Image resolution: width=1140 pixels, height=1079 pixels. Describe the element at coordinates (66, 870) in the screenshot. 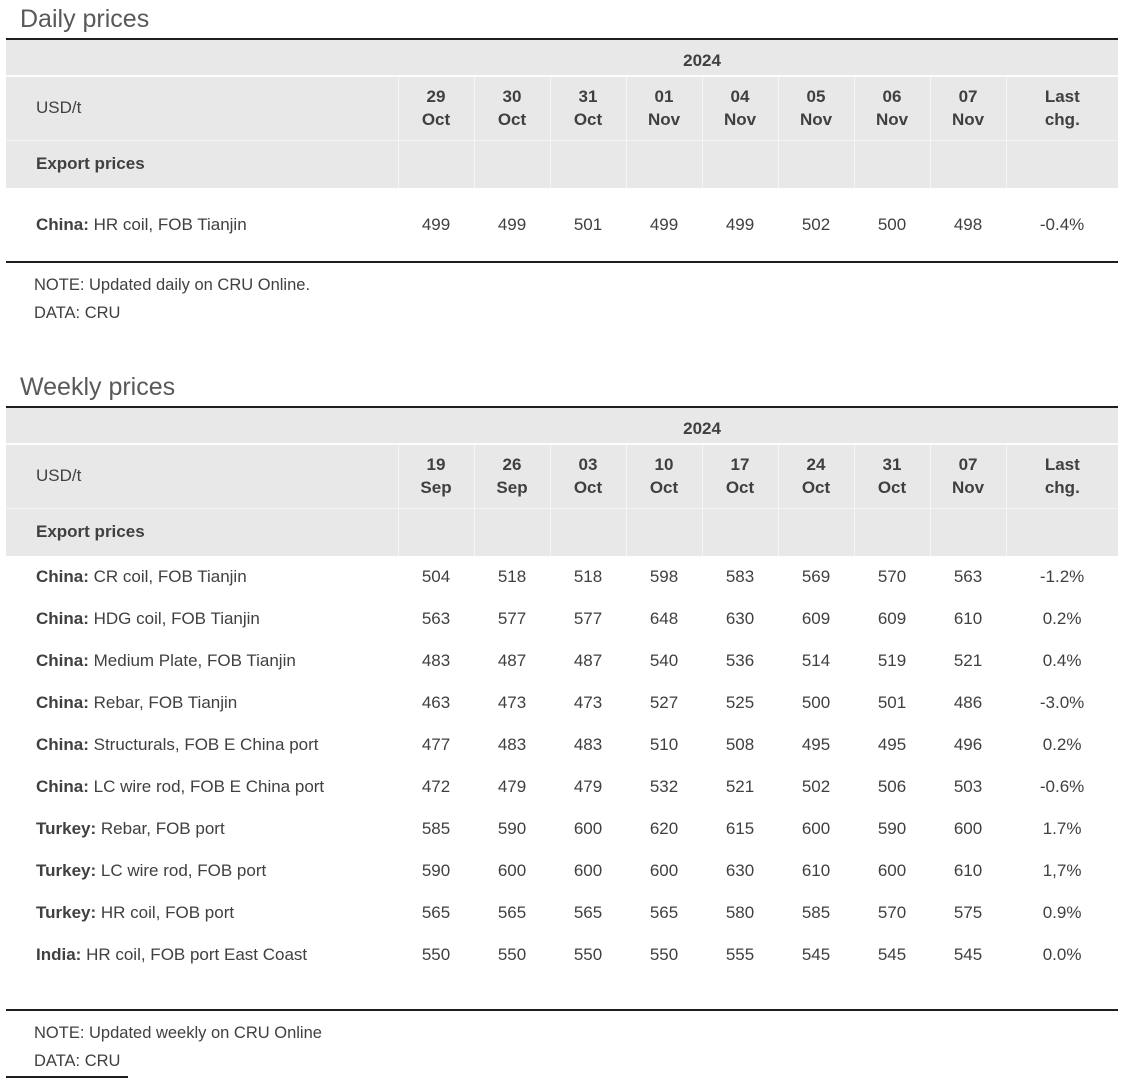

I see `row-region: Turkey:` at that location.